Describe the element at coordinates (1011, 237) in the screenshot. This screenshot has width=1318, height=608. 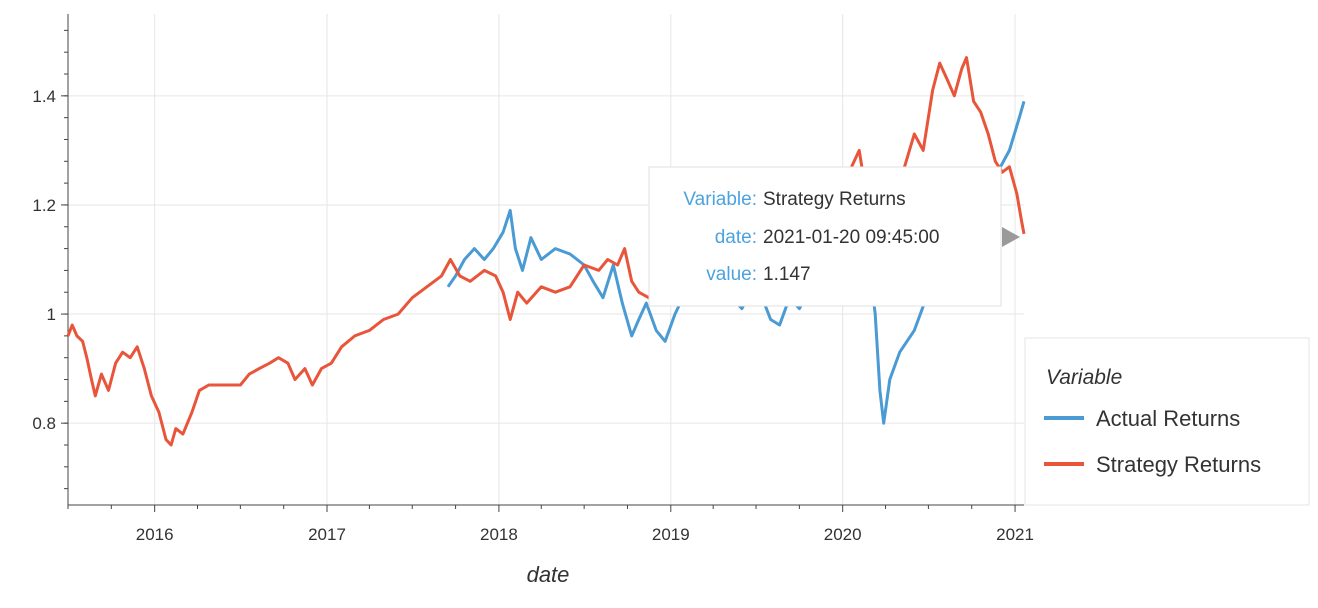
I see `tooltip-pointer` at that location.